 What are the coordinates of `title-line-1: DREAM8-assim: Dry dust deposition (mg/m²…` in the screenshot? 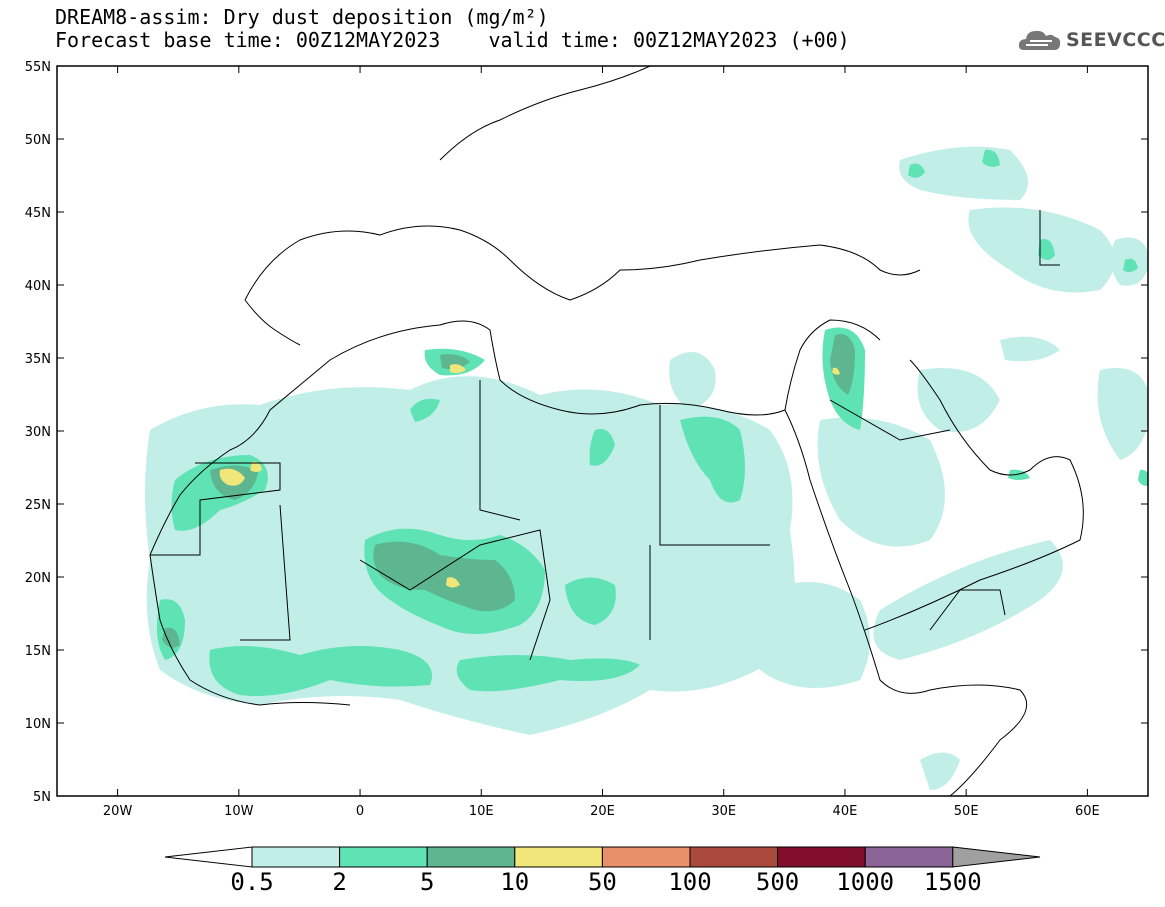 It's located at (302, 17).